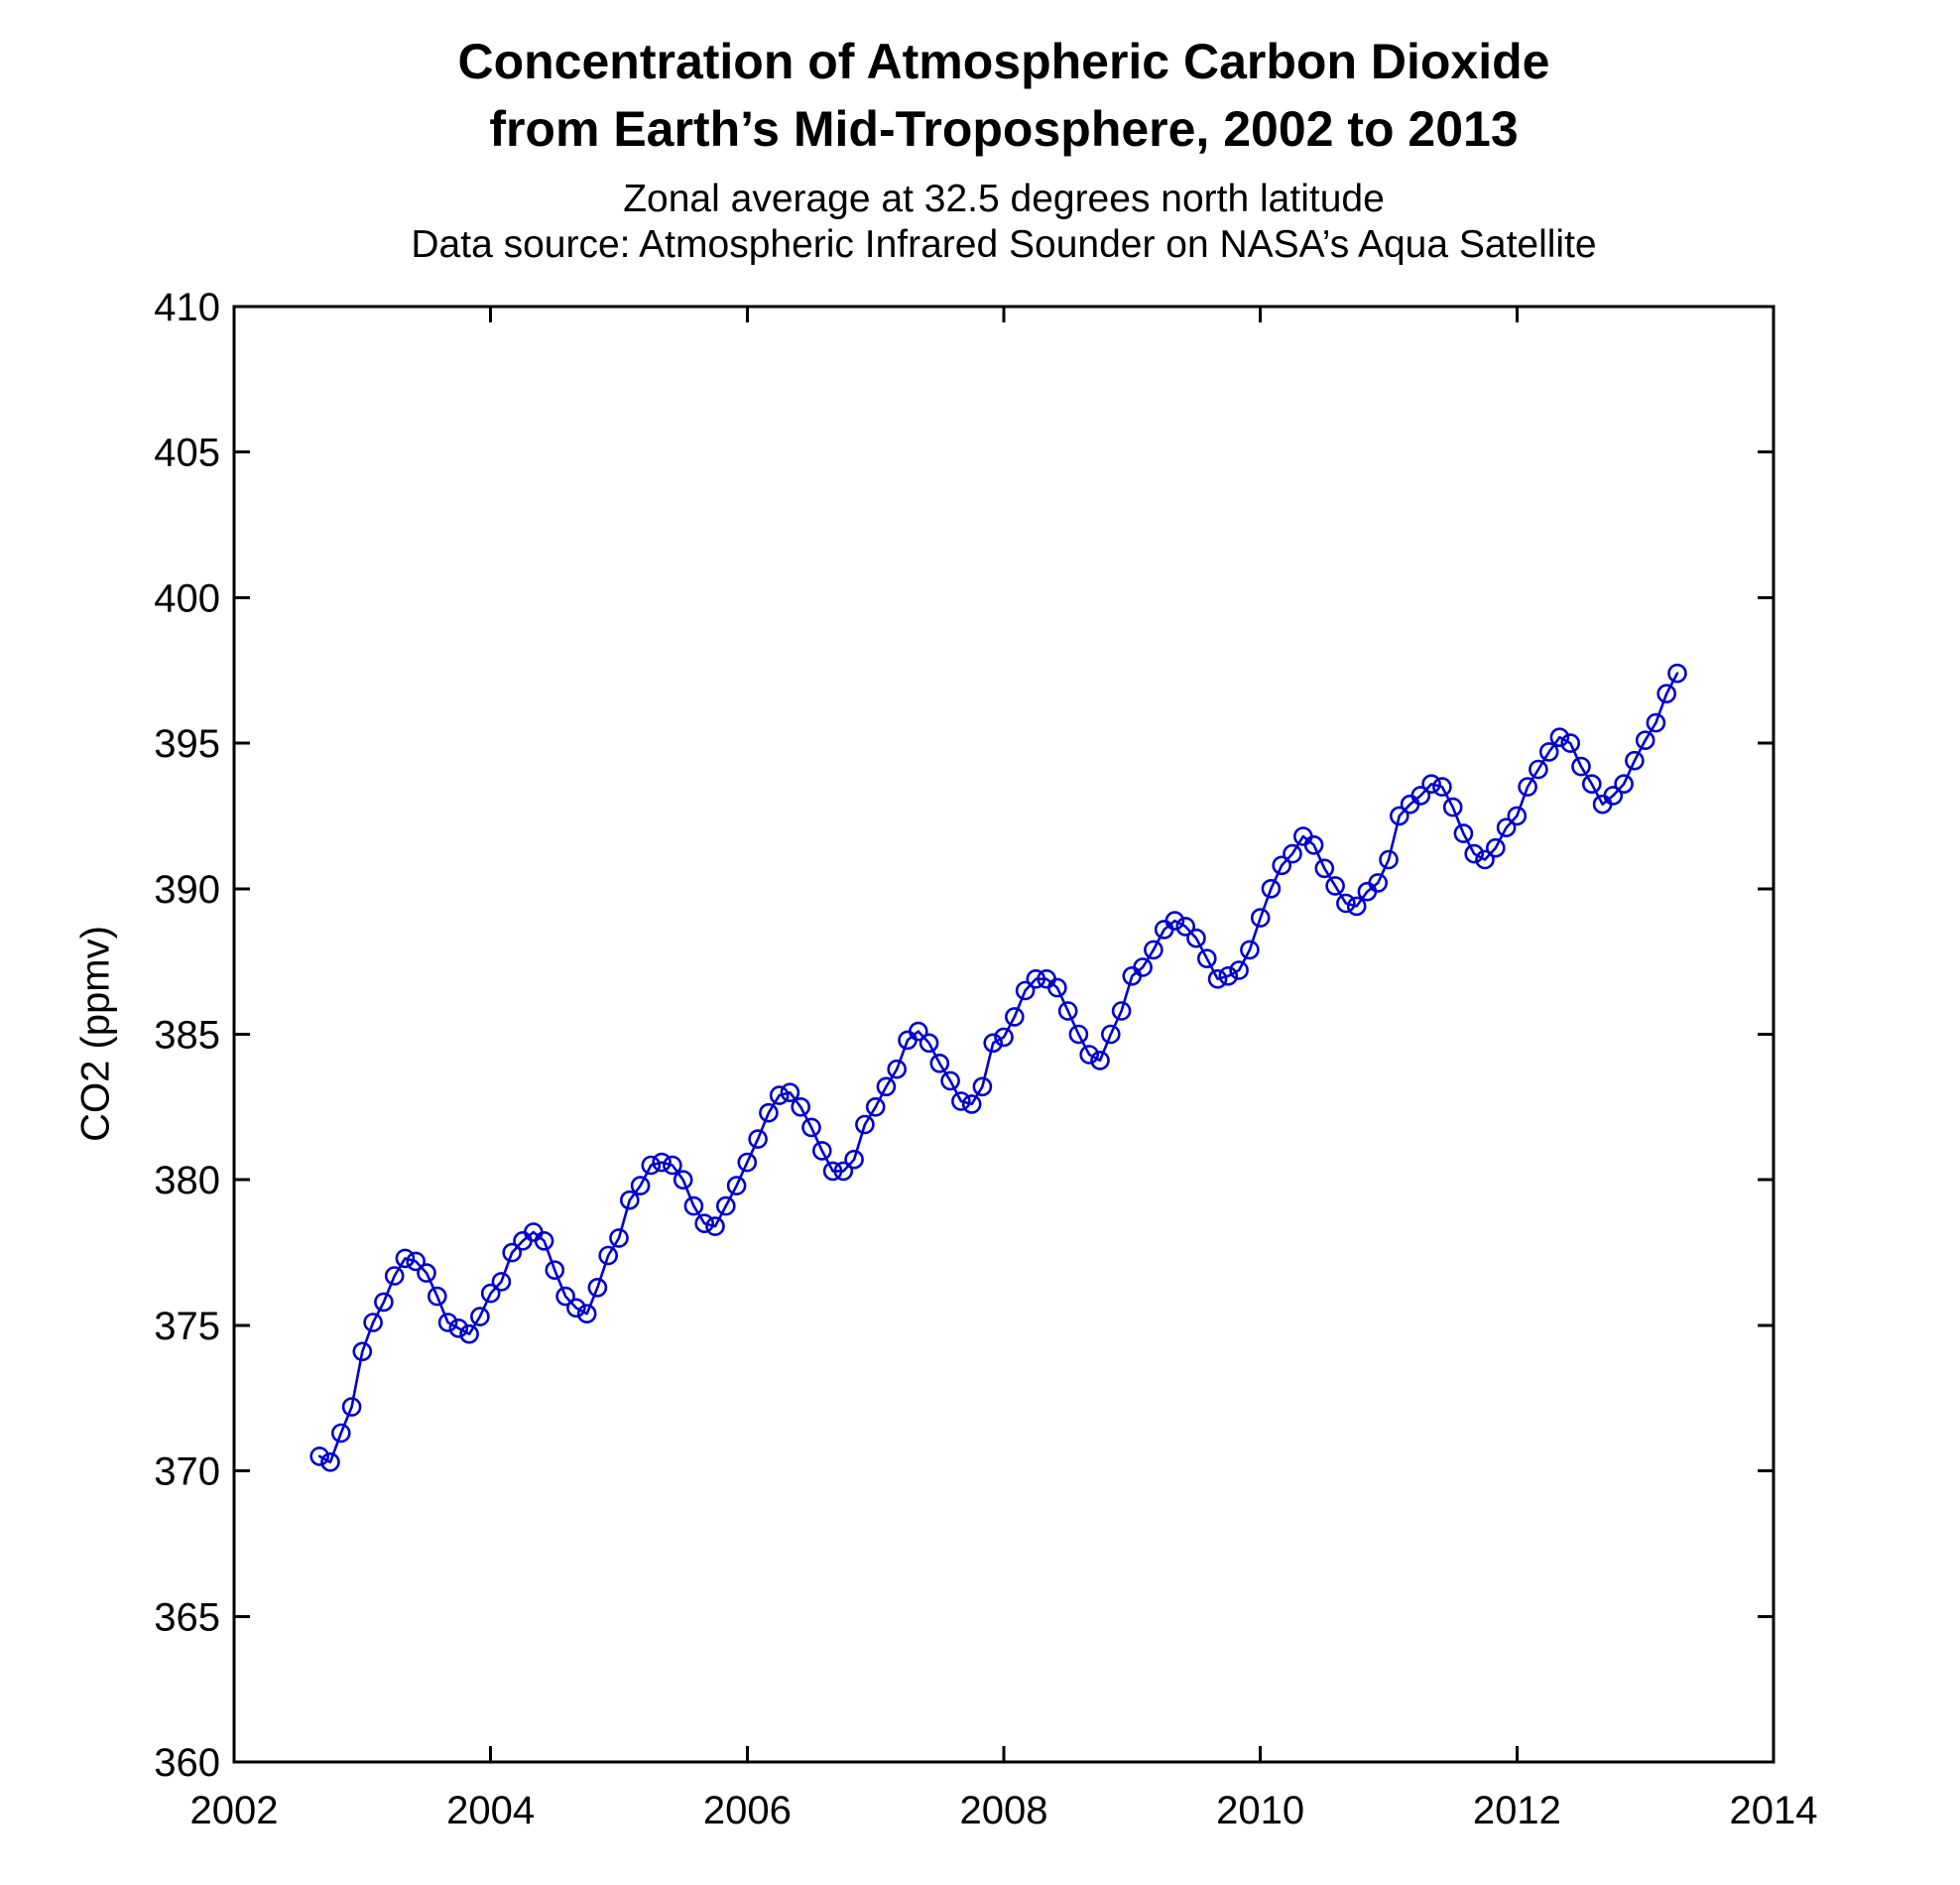  What do you see at coordinates (1260, 1810) in the screenshot?
I see `x-tick-label: 2010` at bounding box center [1260, 1810].